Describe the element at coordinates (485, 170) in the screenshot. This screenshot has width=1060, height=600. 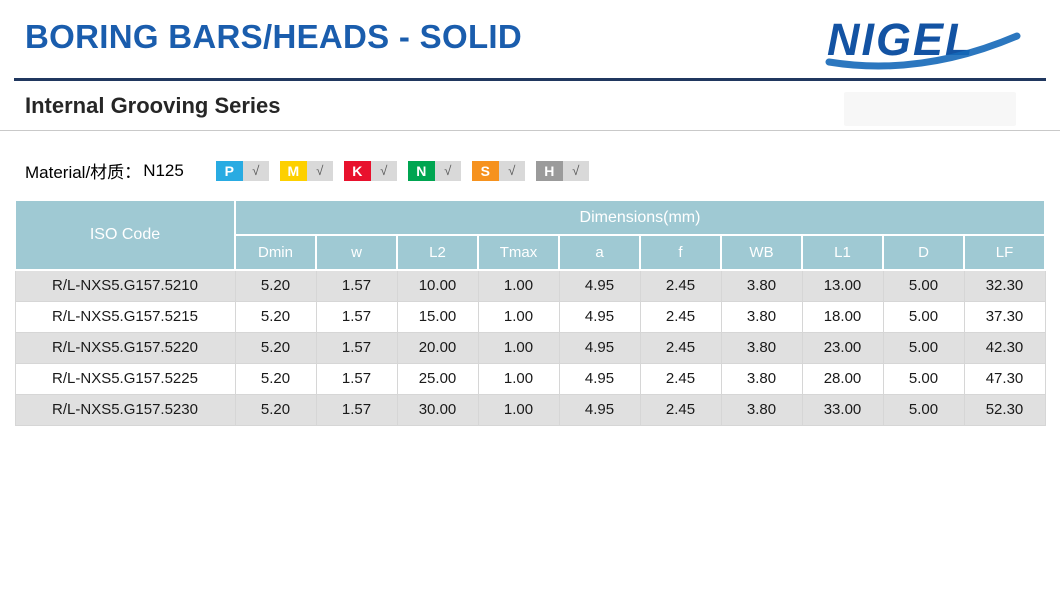
I see `material-badge-S: S` at that location.